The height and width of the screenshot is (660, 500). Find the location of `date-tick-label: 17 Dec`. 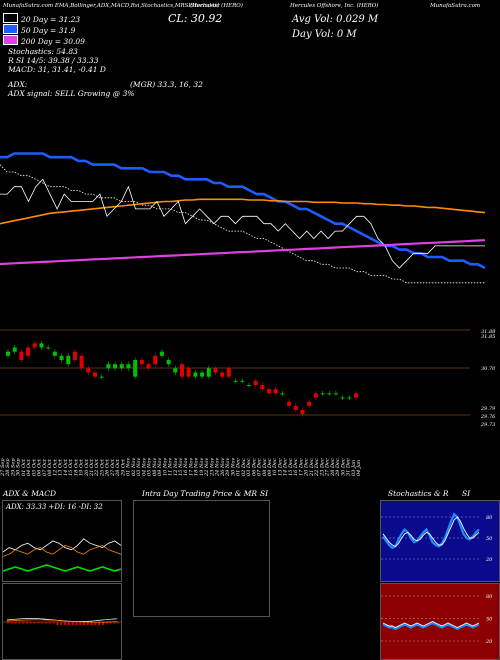

date-tick-label: 17 Dec is located at coordinates (301, 467).